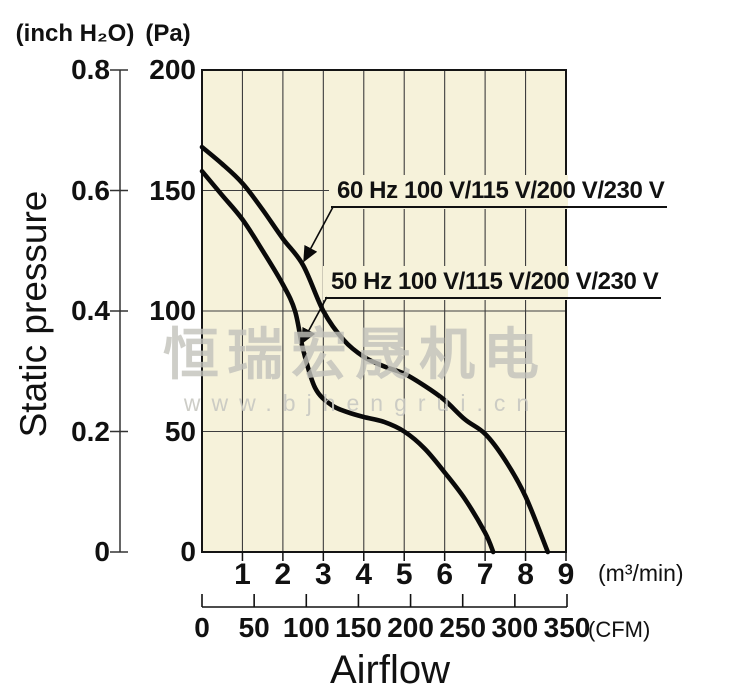 The height and width of the screenshot is (698, 750). I want to click on curve-label-50hz: 50 Hz 100 V/115 V/200 V/230 V, so click(493, 283).